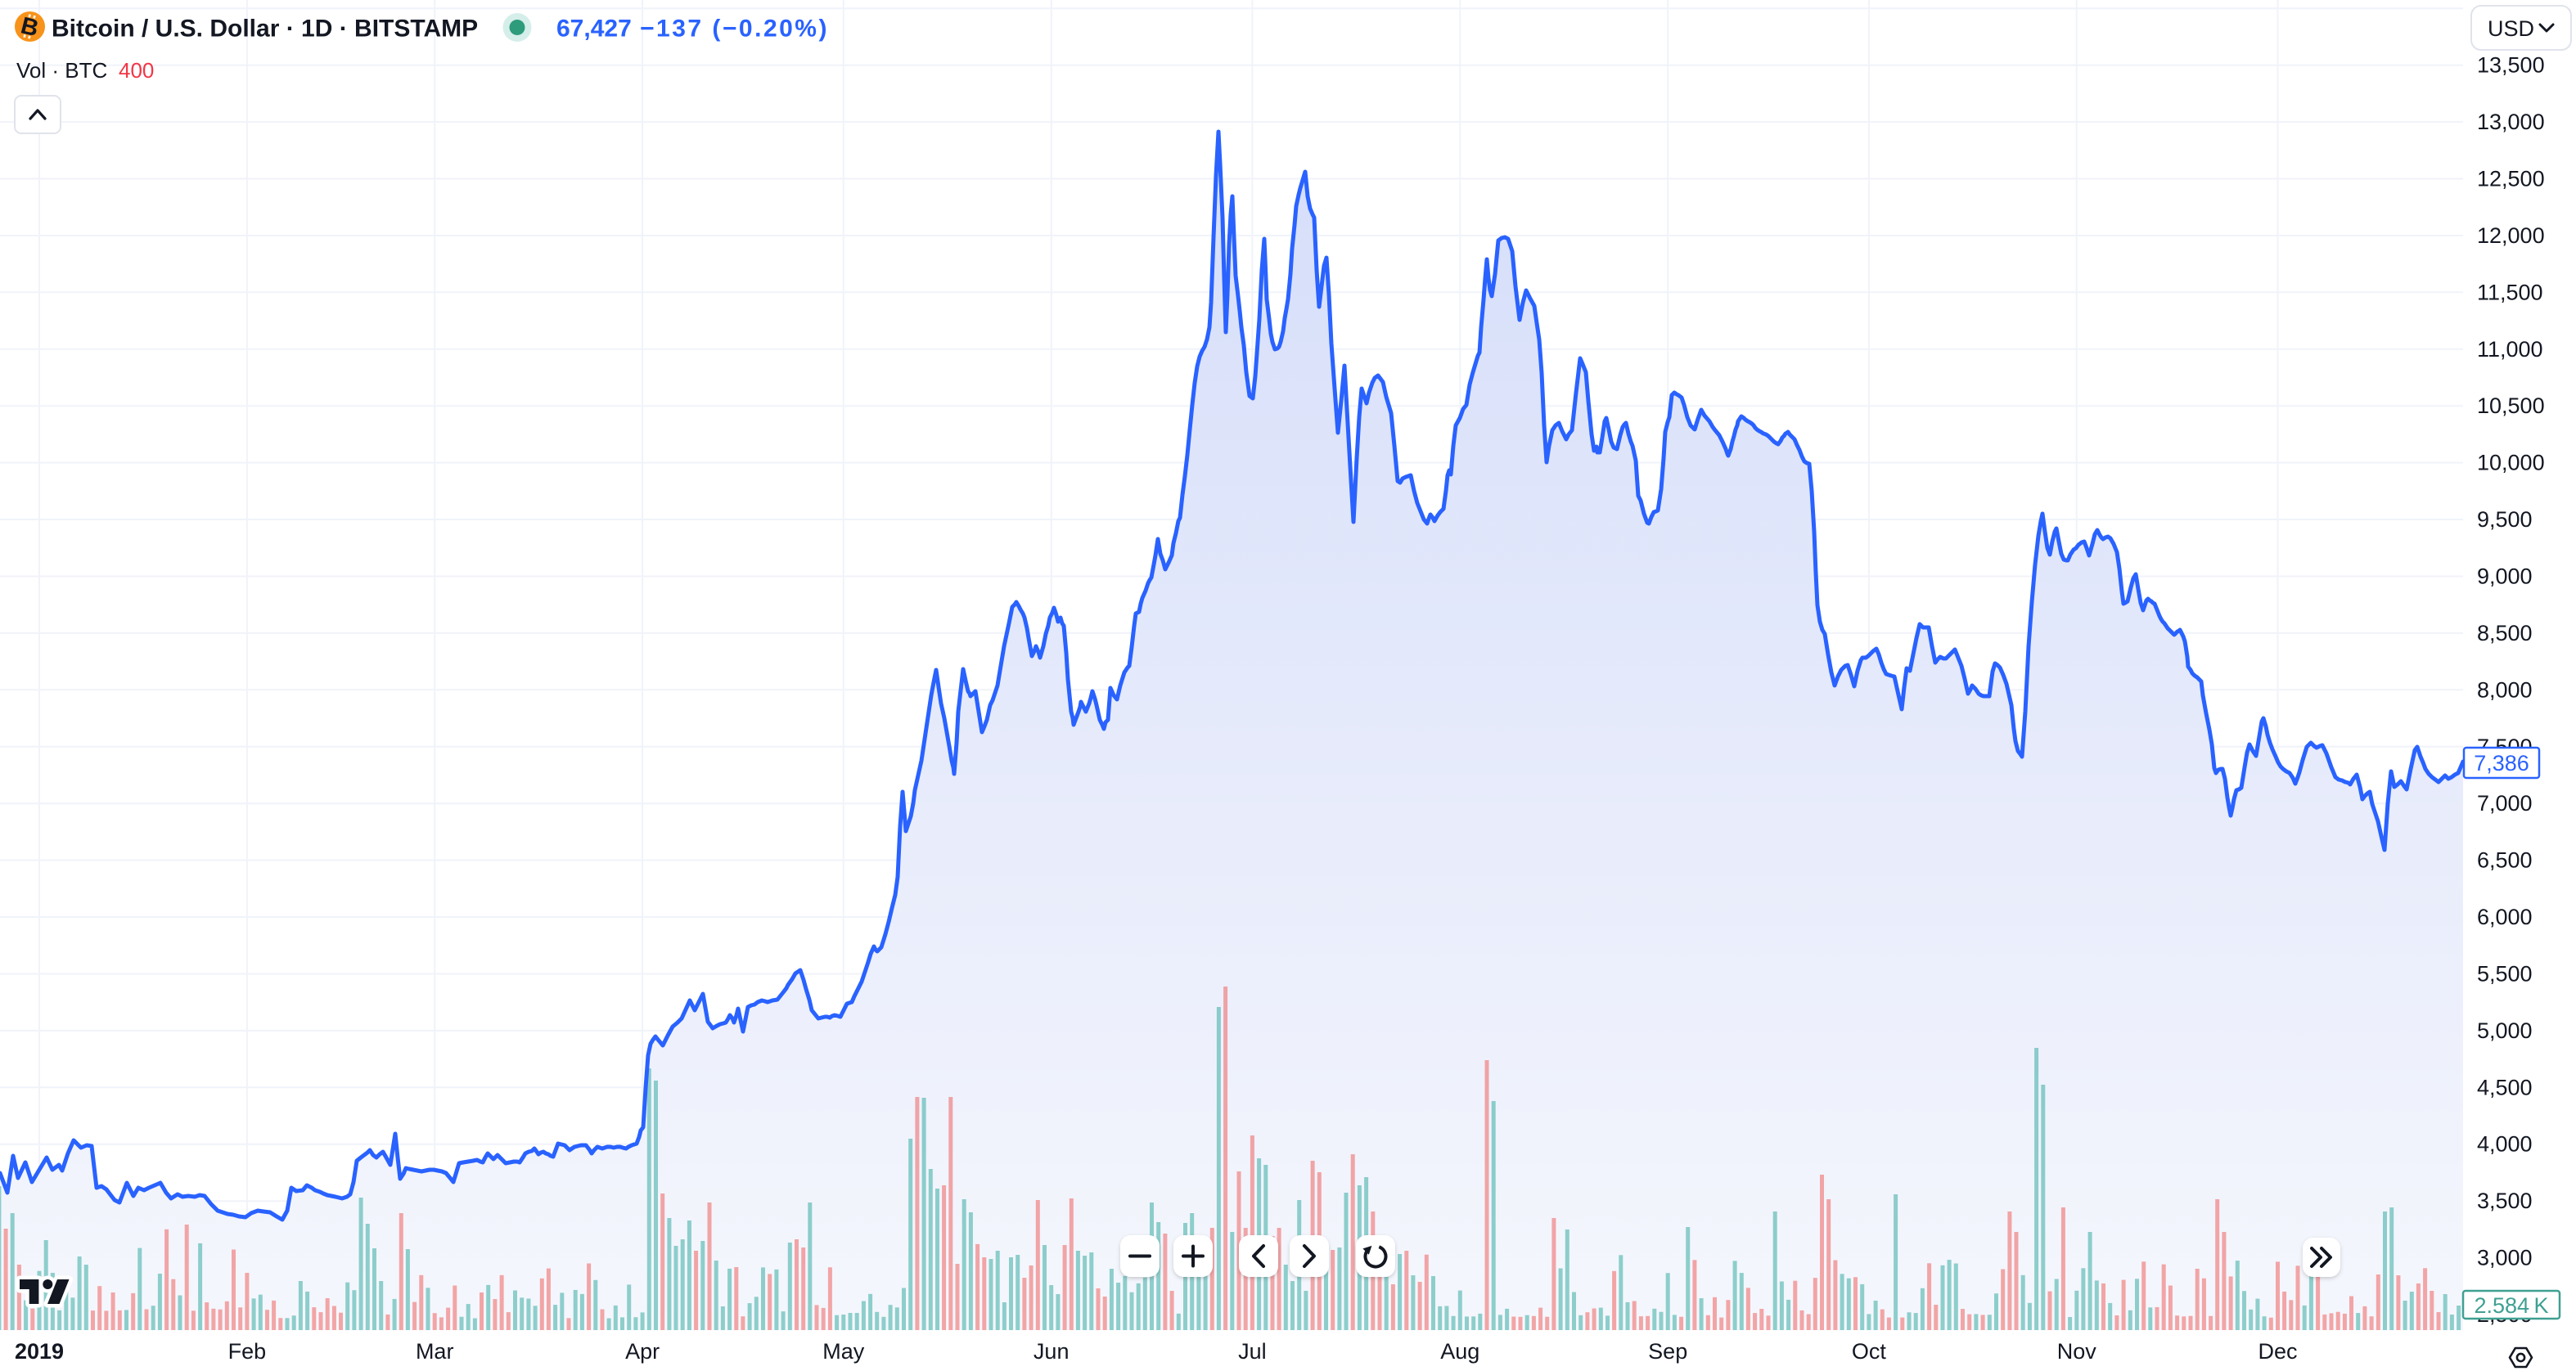 Image resolution: width=2576 pixels, height=1371 pixels. Describe the element at coordinates (2505, 803) in the screenshot. I see `svg-text: 7,000` at that location.